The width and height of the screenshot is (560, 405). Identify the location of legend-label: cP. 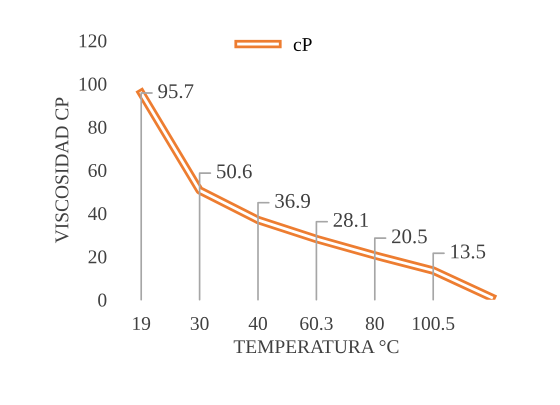
(303, 45).